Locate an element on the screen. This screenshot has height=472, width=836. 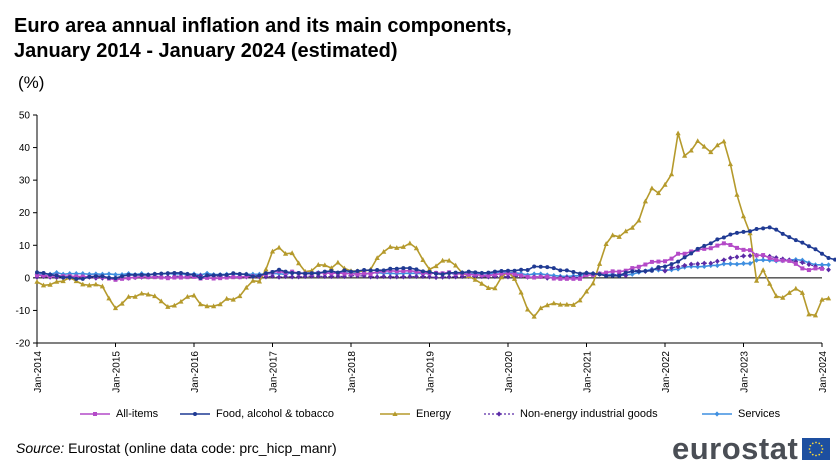
x-tick-label: Jan-2015 is located at coordinates (117, 372).